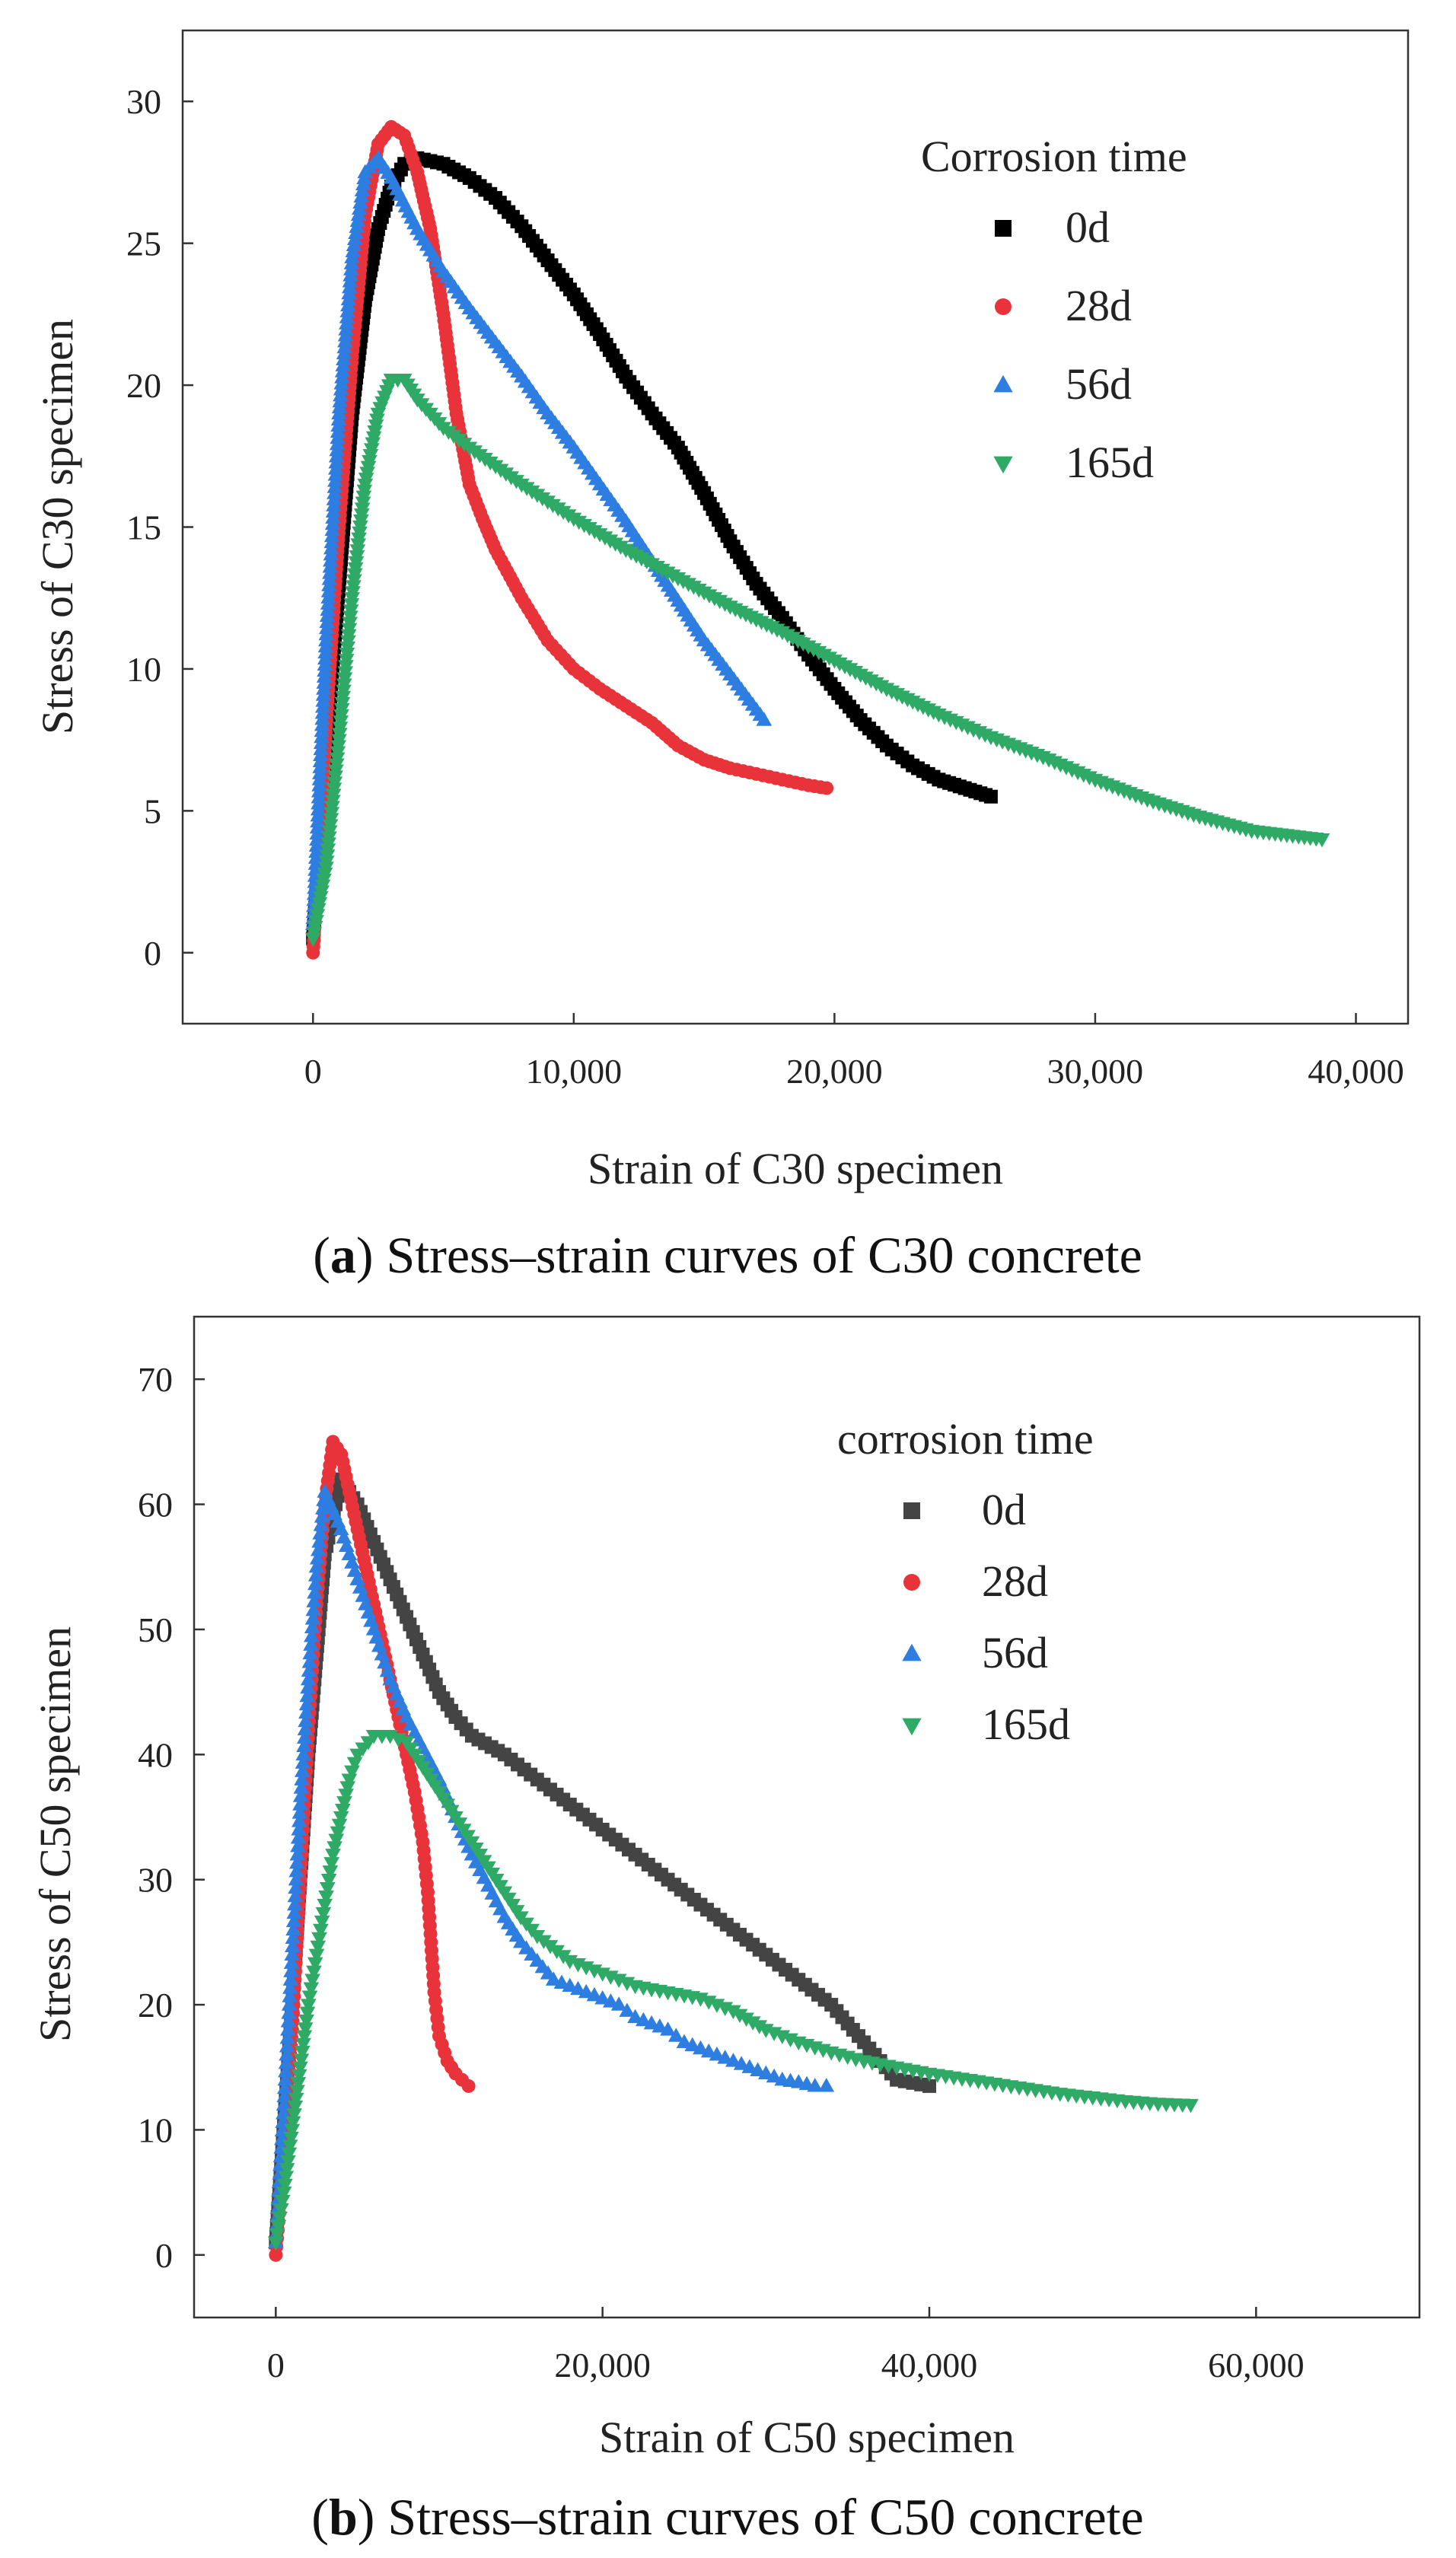 The width and height of the screenshot is (1456, 2558). Describe the element at coordinates (1099, 305) in the screenshot. I see `legend-label-28d: 28d` at that location.